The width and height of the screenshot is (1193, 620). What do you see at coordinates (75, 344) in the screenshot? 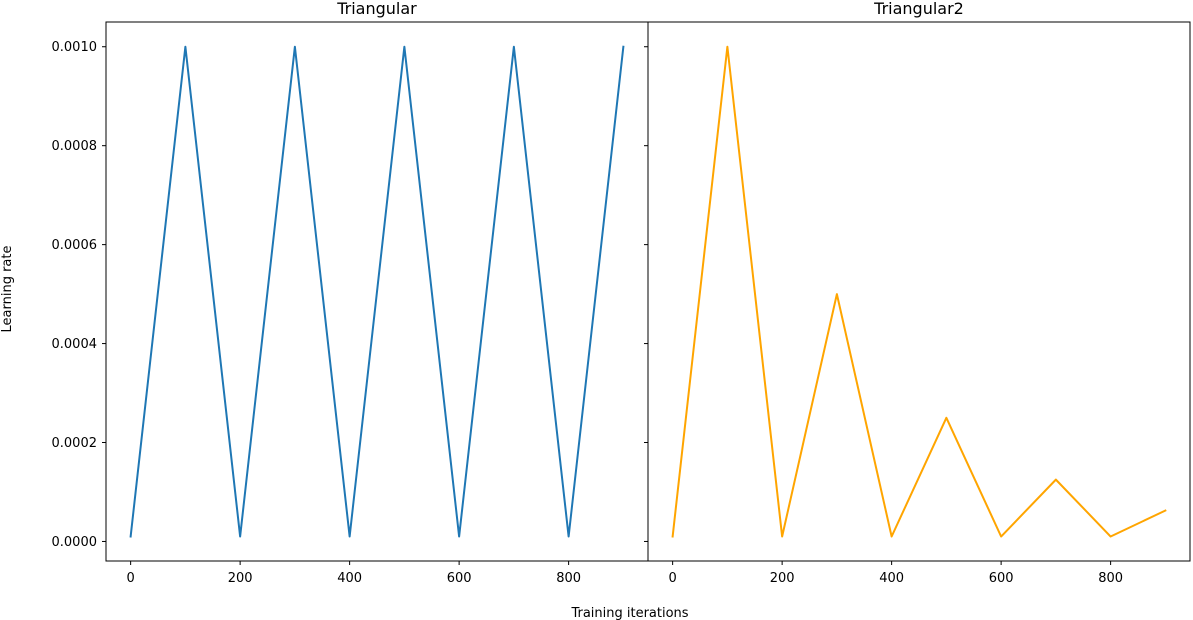
I see `y-tick-label: 0.0004` at bounding box center [75, 344].